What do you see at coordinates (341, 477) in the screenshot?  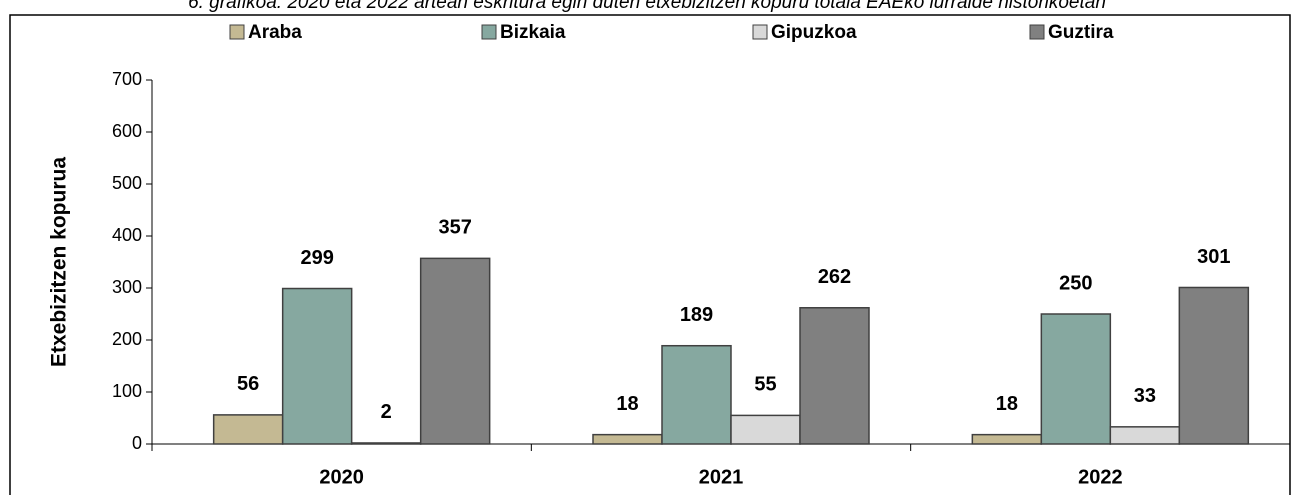 I see `x-tick-label: 2020` at bounding box center [341, 477].